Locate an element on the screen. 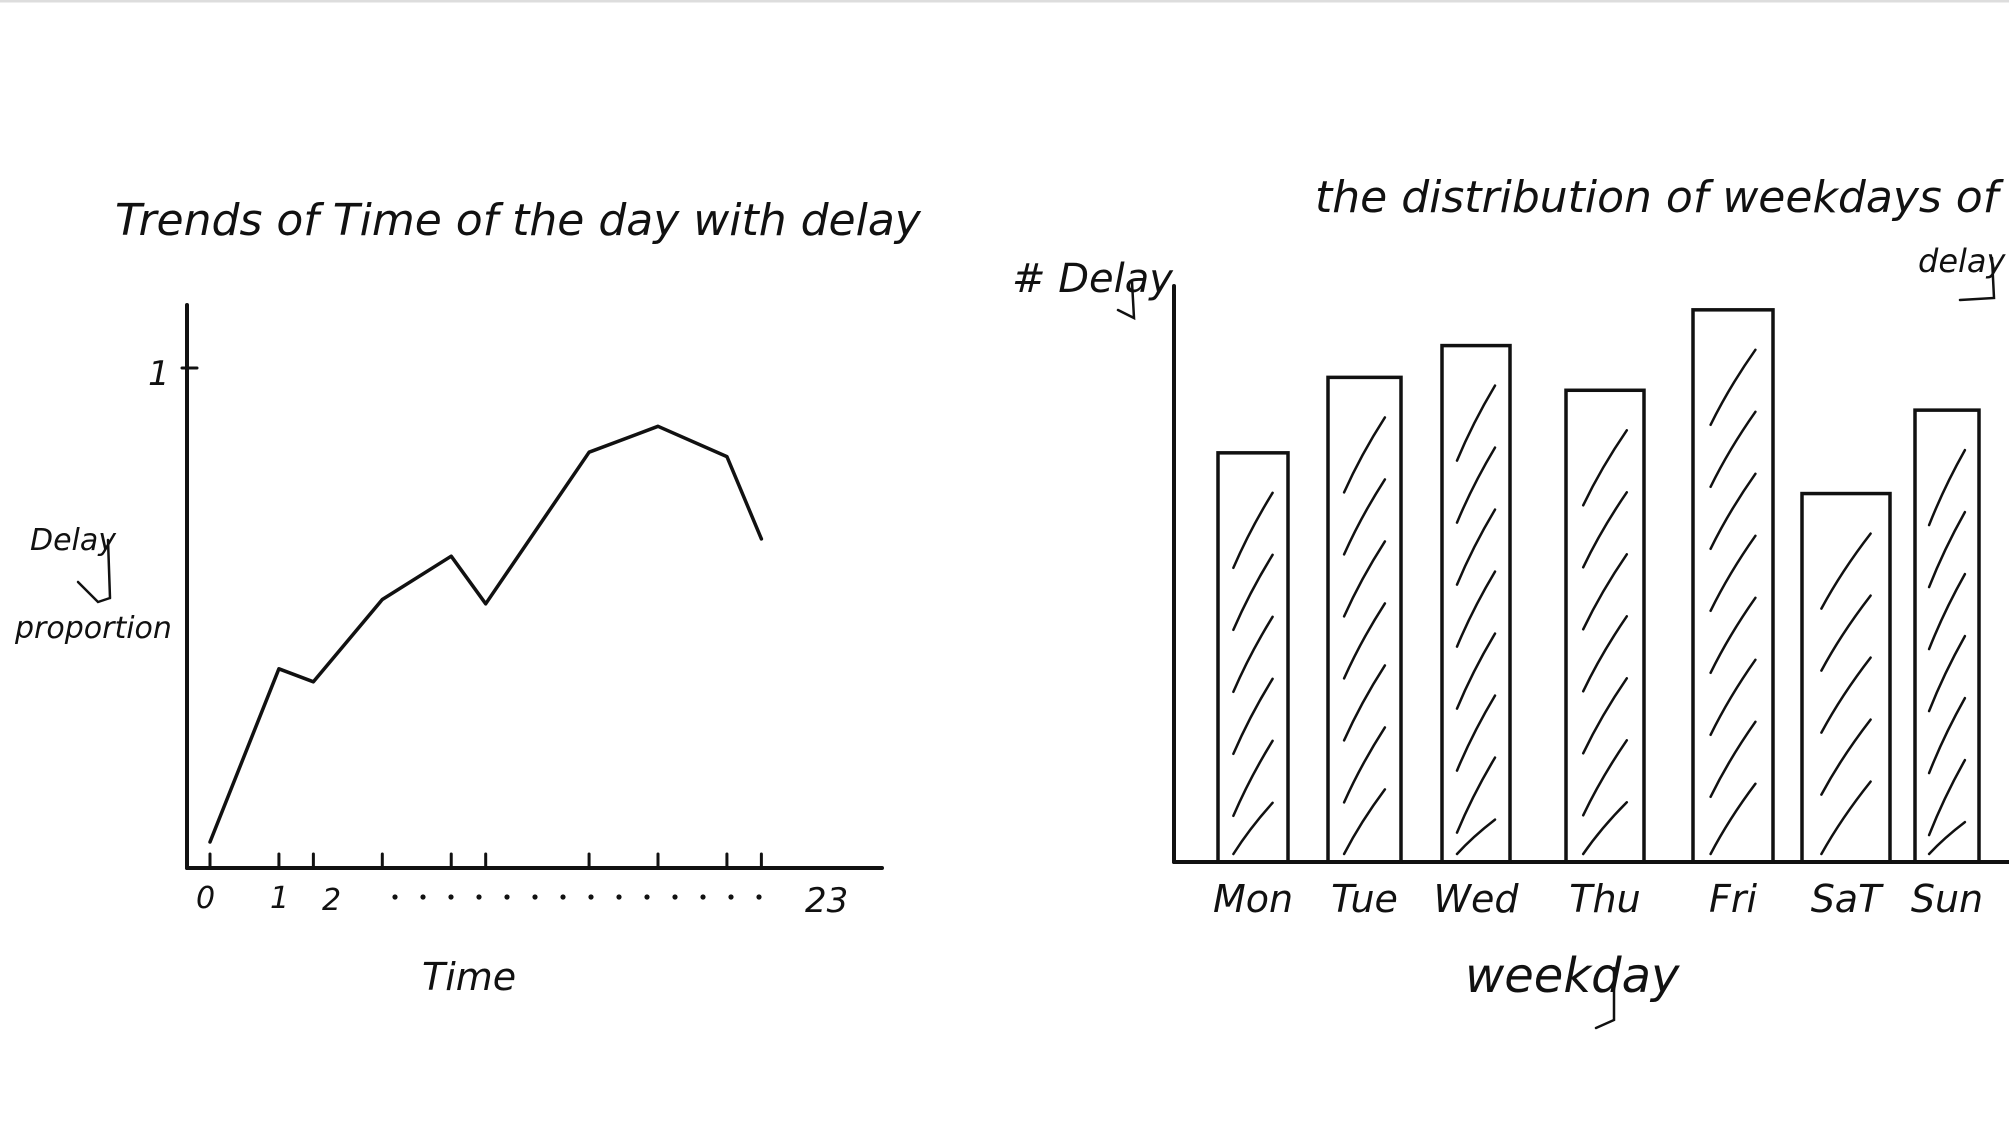 This screenshot has height=1130, width=2009. bar-label: Sun is located at coordinates (1947, 899).